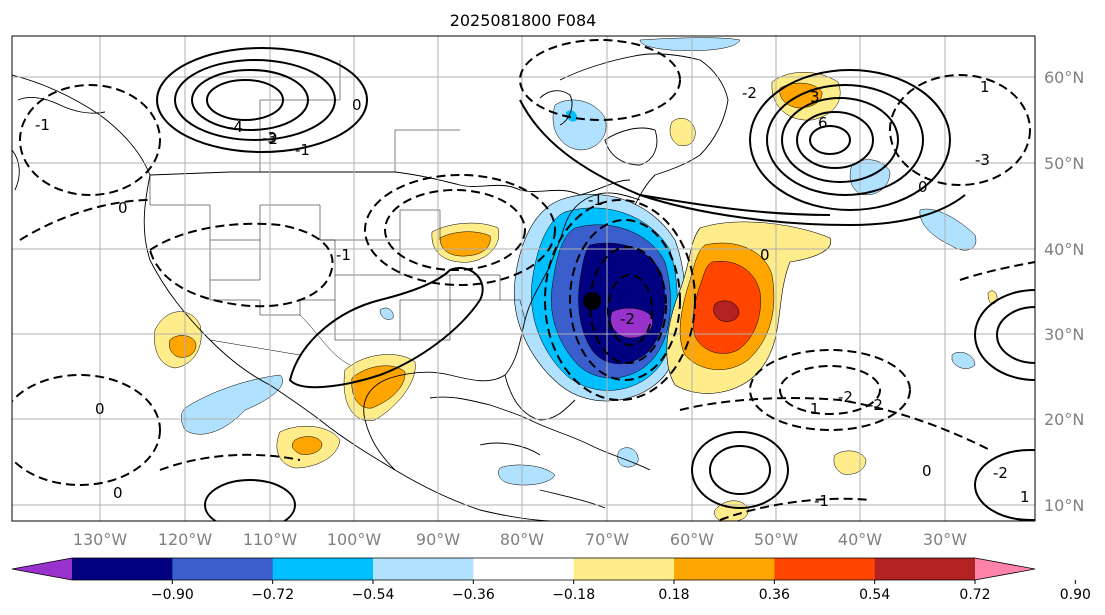 The height and width of the screenshot is (615, 1105). I want to click on lat-label-40n: 40°N, so click(1064, 249).